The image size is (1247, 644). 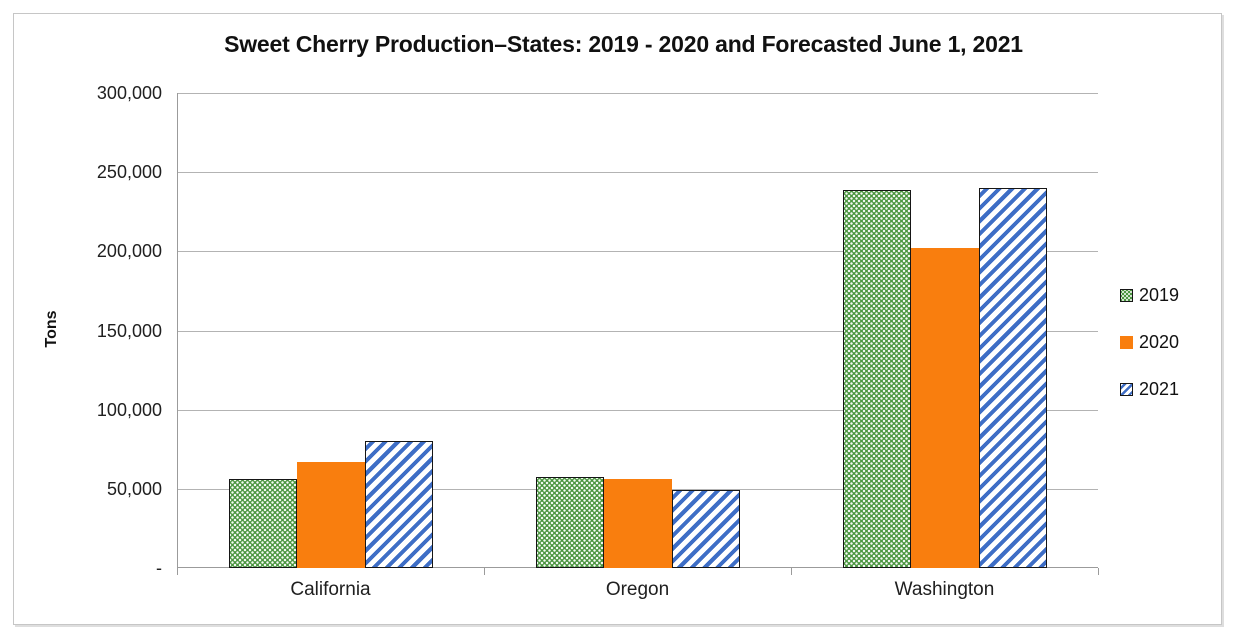 What do you see at coordinates (129, 409) in the screenshot?
I see `y-axis-tick-label: 100,000` at bounding box center [129, 409].